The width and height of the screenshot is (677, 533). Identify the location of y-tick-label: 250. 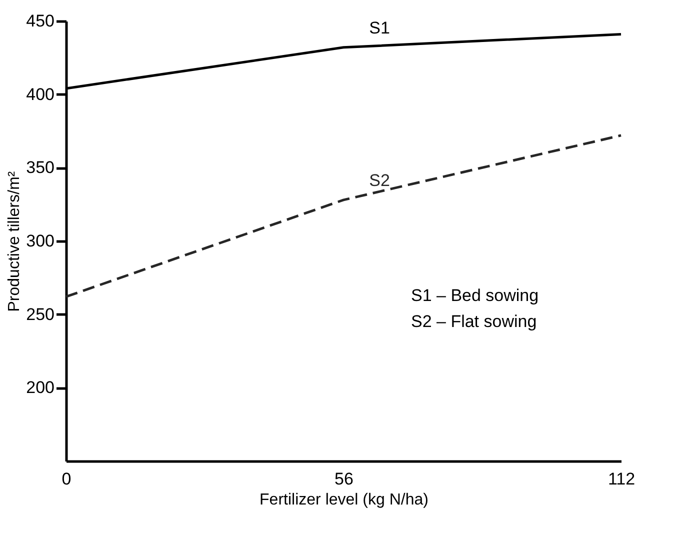
(40, 314).